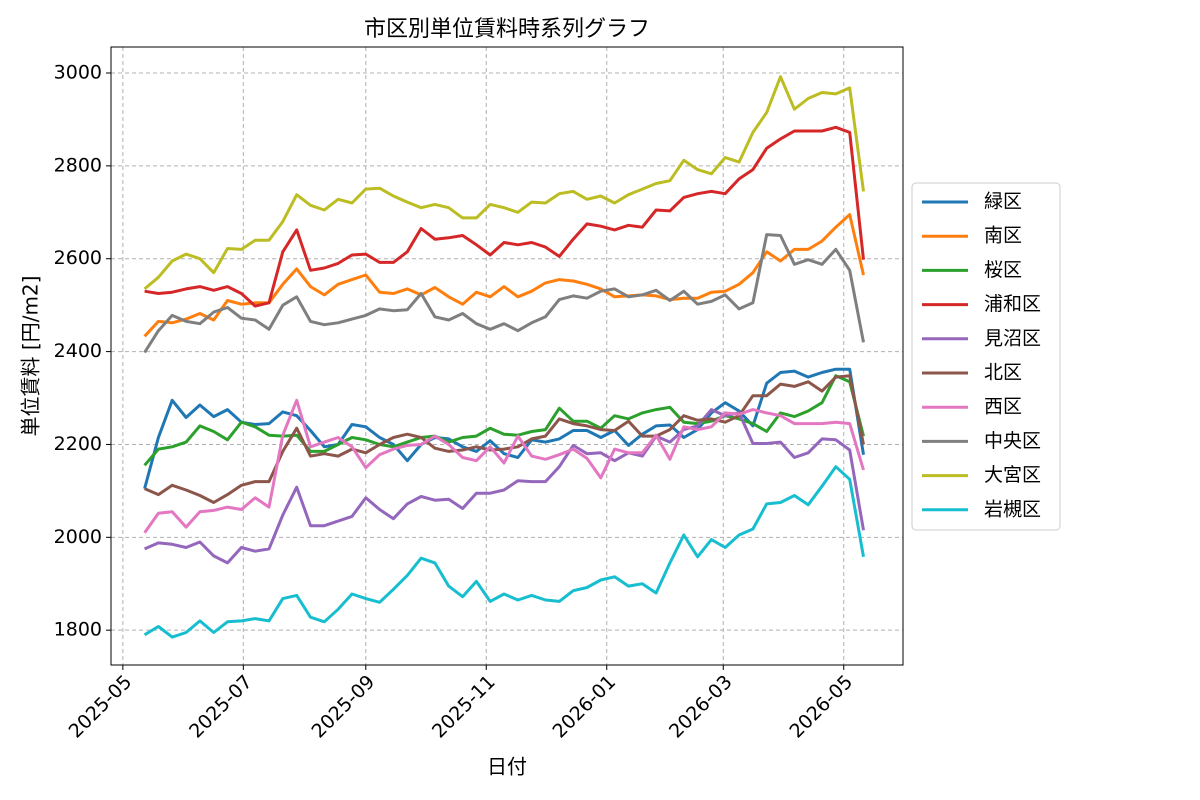 This screenshot has height=800, width=1200. What do you see at coordinates (701, 707) in the screenshot?
I see `x-tick-label: 2026-03` at bounding box center [701, 707].